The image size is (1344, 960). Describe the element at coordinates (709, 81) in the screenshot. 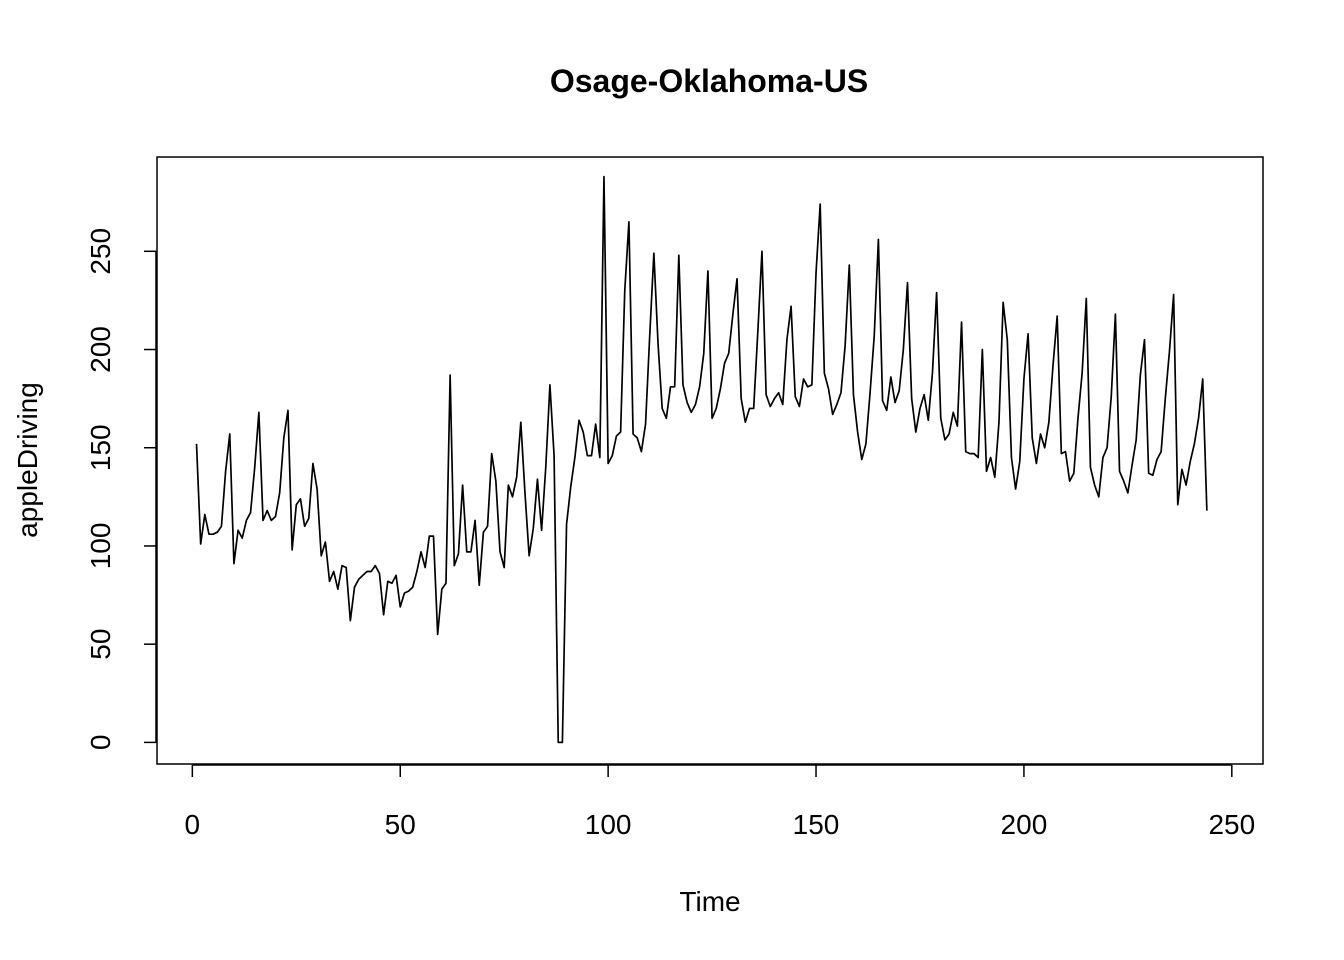

I see `chart-title: Osage-Oklahoma-US` at that location.